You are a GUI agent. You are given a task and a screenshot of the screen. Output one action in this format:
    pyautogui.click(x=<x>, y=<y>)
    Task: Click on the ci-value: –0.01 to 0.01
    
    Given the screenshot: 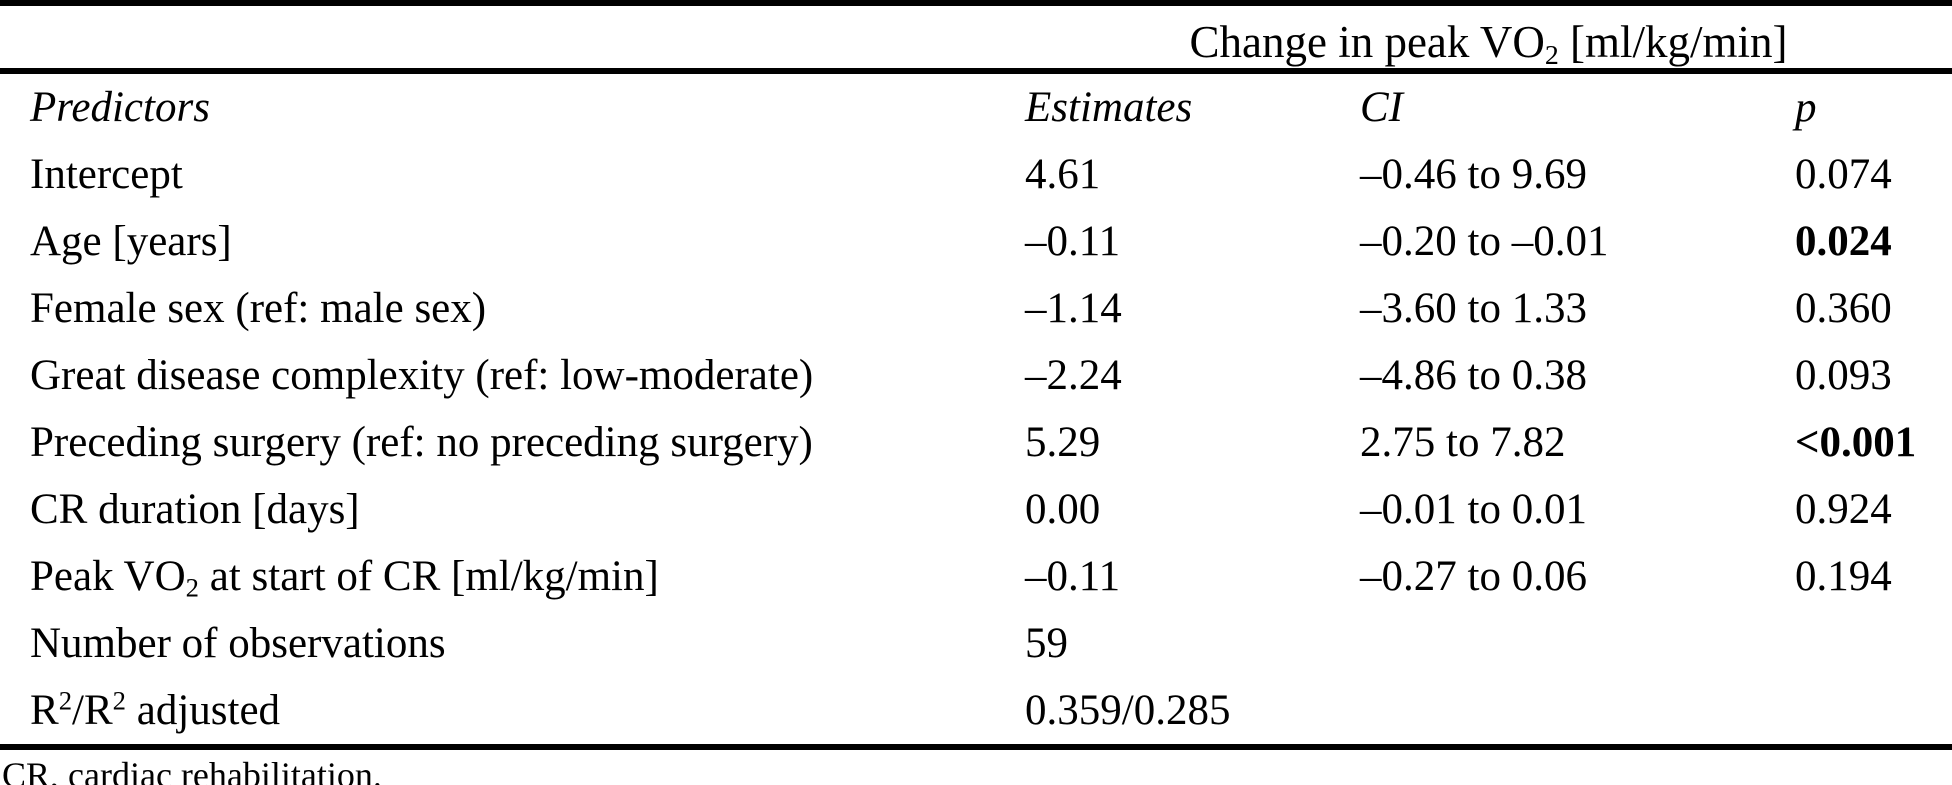 What is the action you would take?
    pyautogui.click(x=1473, y=509)
    